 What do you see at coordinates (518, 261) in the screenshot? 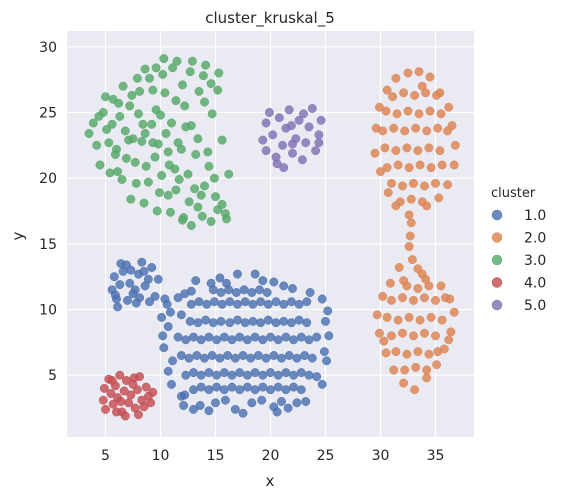
I see `legend-items: 1.0 2.0 3.0 4.0 5.0` at bounding box center [518, 261].